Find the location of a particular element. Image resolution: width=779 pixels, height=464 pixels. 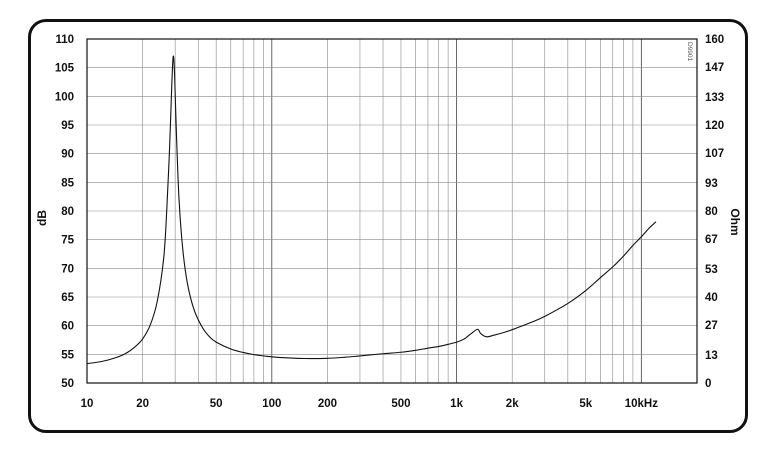

x-tick-label: 100 is located at coordinates (271, 404).